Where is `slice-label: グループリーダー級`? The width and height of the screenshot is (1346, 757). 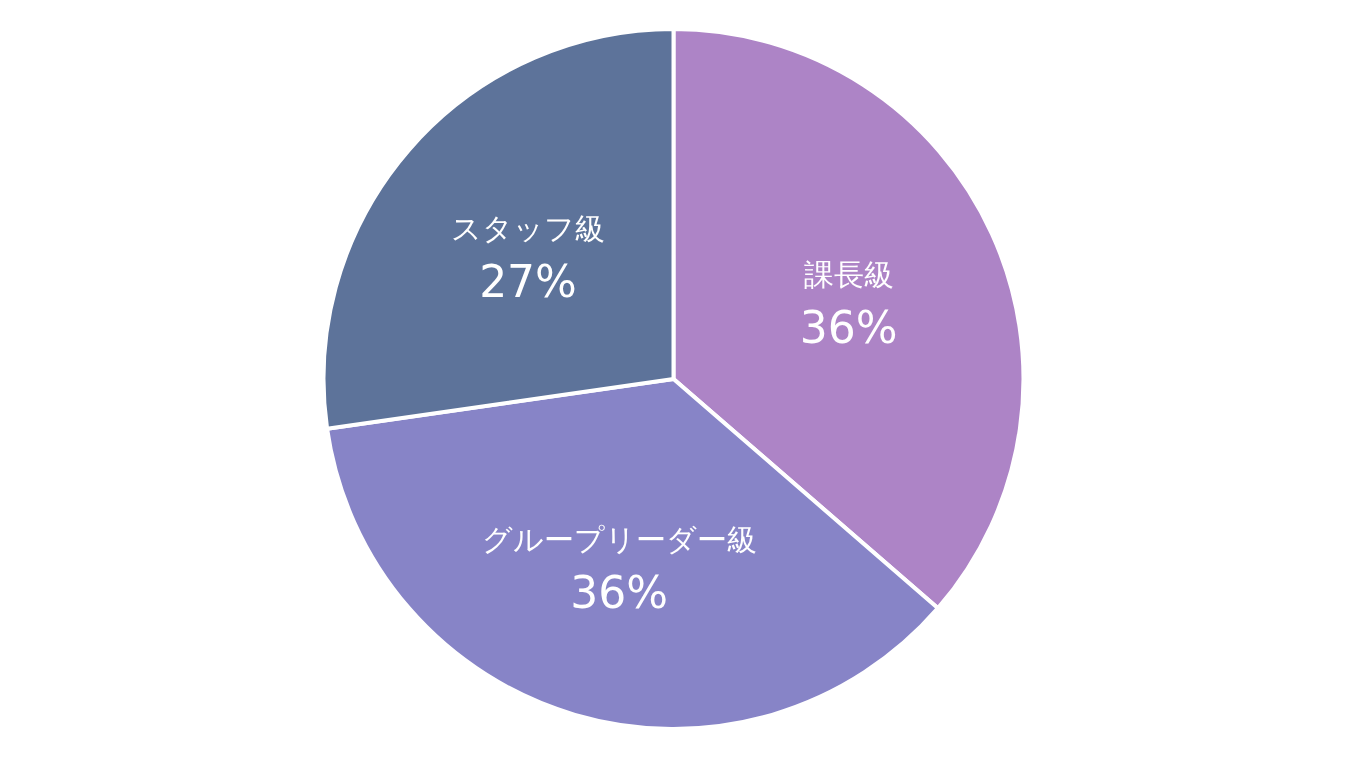
slice-label: グループリーダー級 is located at coordinates (619, 539).